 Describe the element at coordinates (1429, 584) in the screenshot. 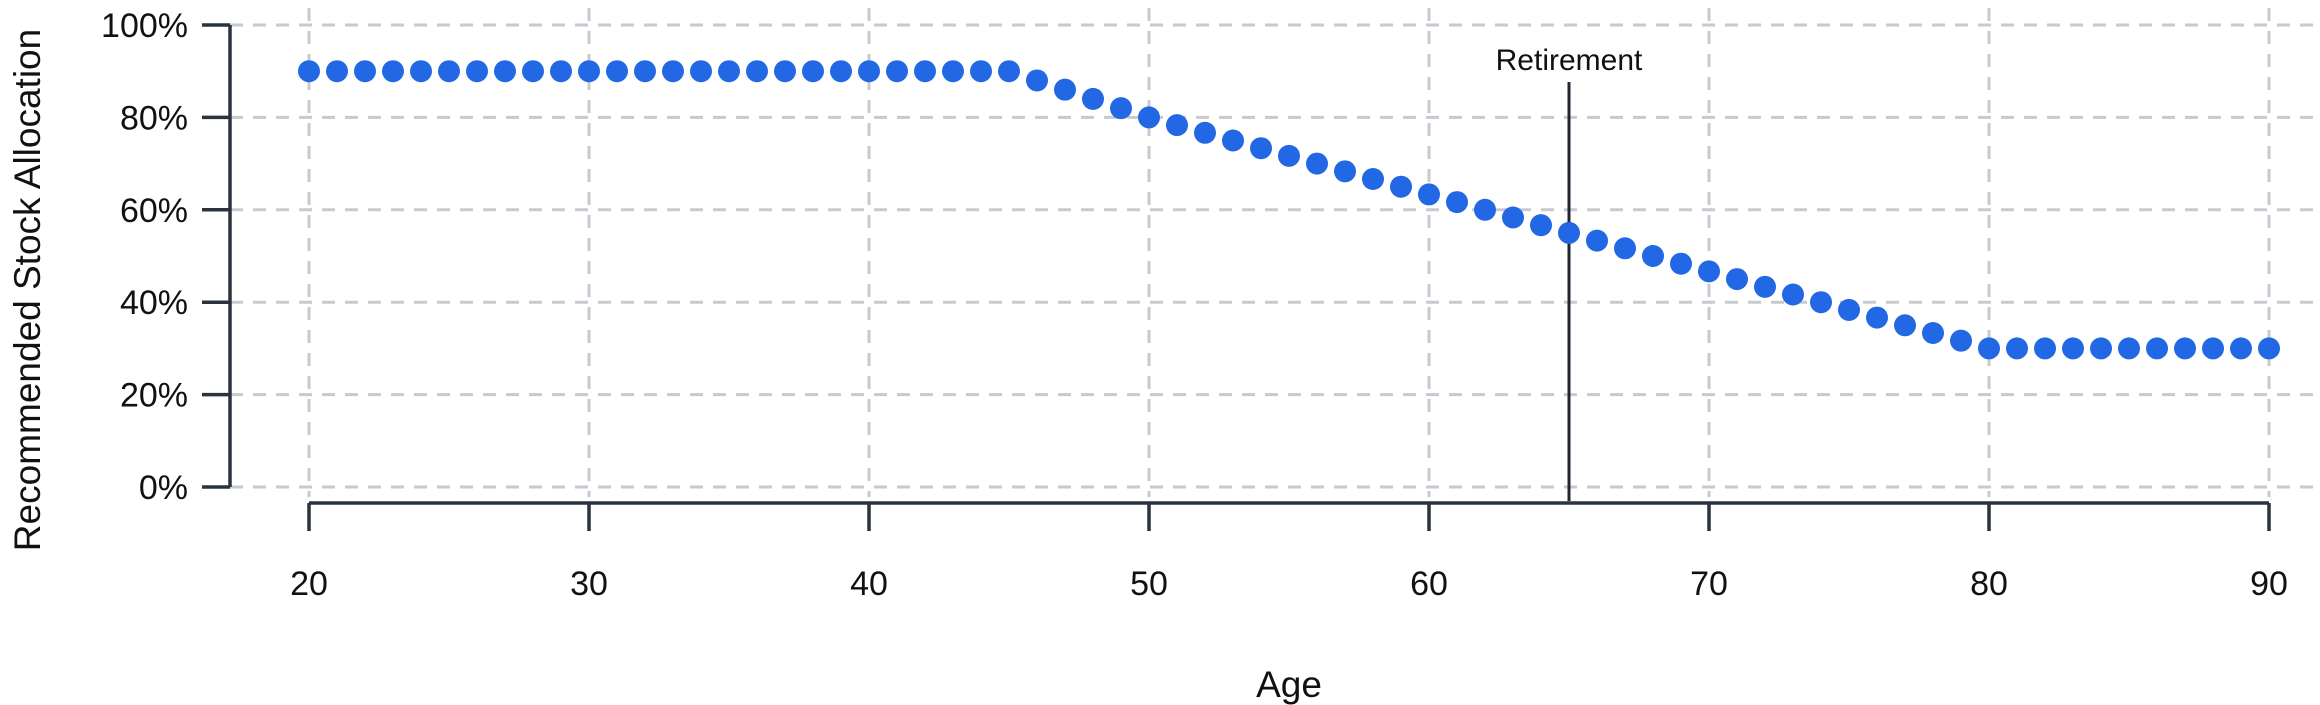

I see `x-tick-label-60: 60` at that location.